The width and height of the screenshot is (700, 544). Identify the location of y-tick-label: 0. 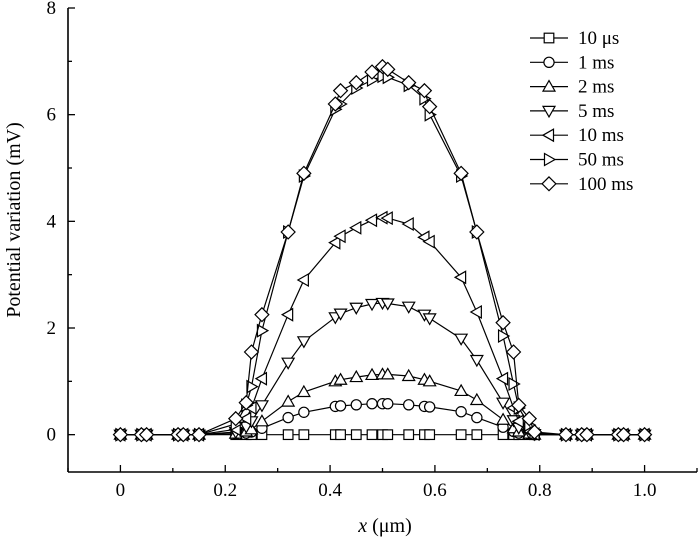
(52, 435).